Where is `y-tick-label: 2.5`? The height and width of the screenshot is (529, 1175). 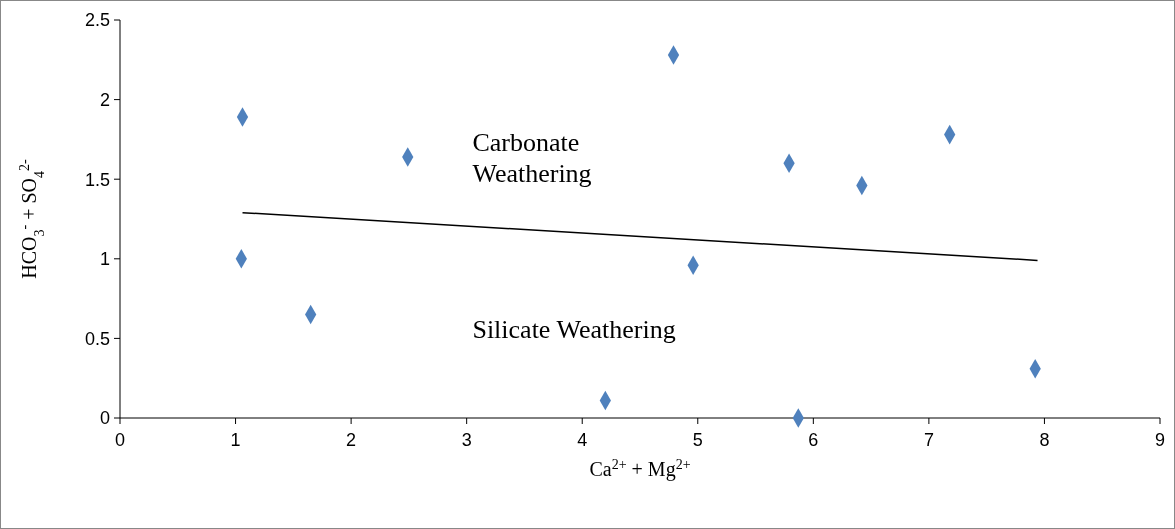
y-tick-label: 2.5 is located at coordinates (97, 20).